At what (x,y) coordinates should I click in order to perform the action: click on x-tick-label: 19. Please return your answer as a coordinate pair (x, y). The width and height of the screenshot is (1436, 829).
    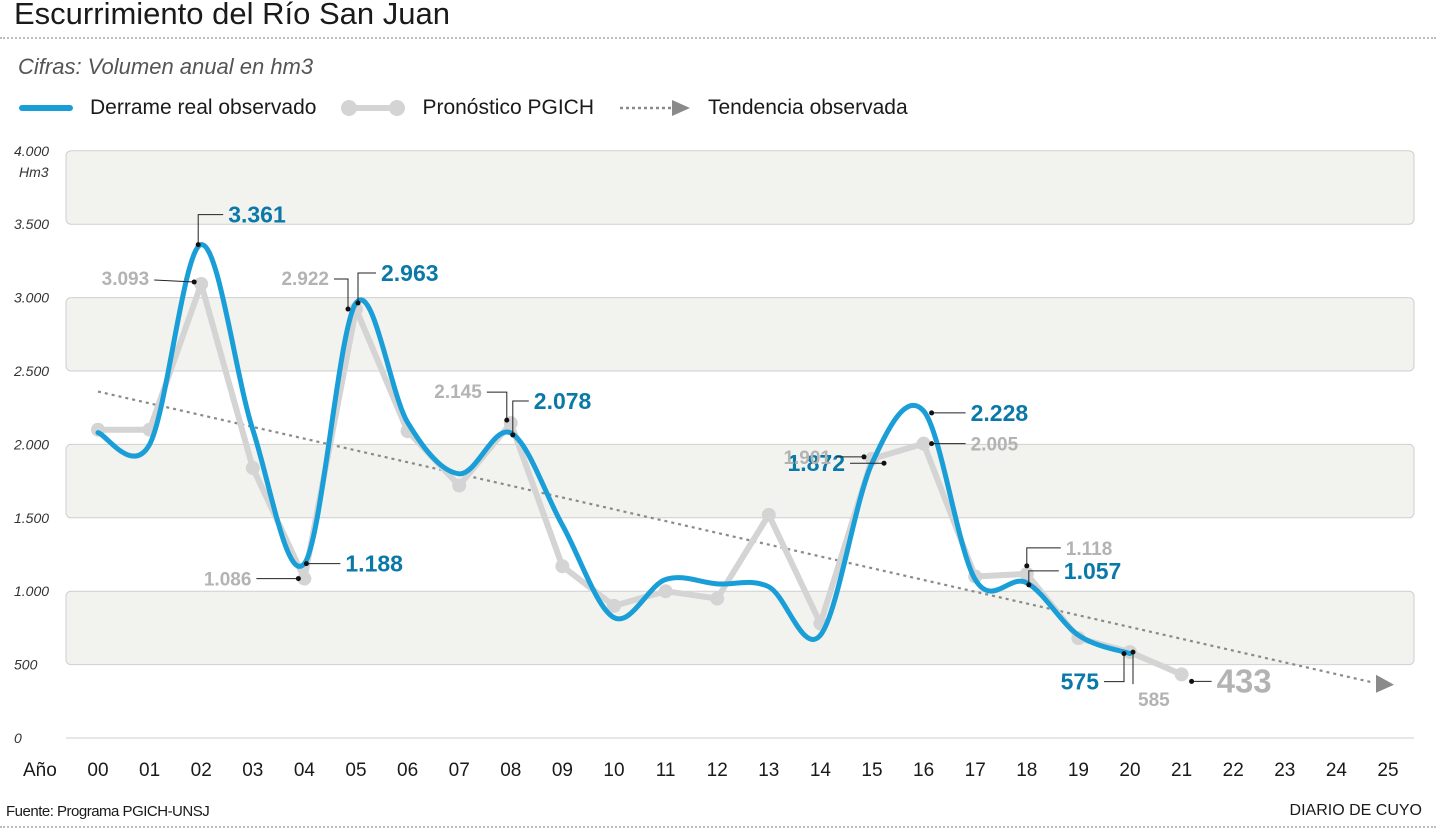
    Looking at the image, I should click on (1078, 770).